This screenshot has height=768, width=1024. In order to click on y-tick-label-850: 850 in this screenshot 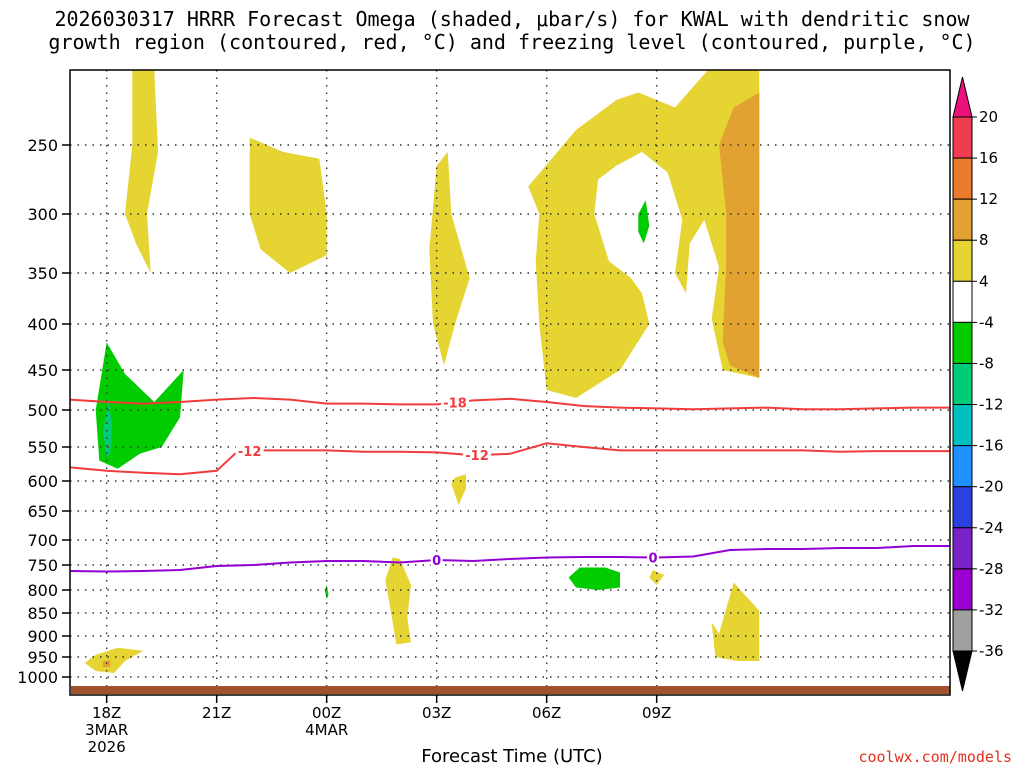, I will do `click(42, 613)`.